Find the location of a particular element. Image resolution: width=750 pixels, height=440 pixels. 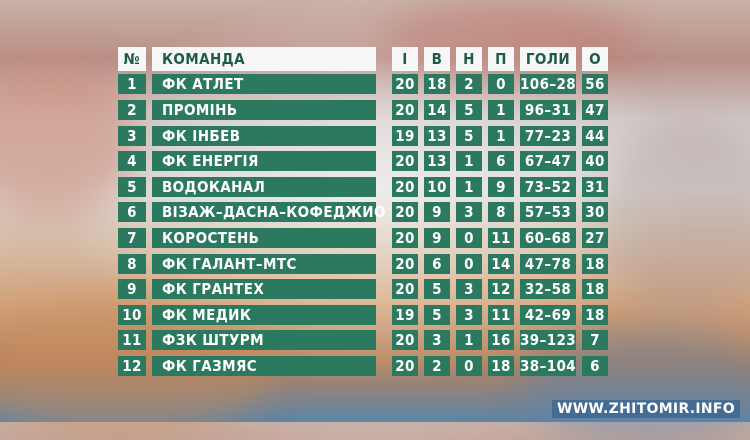

cell-points: 47 is located at coordinates (595, 110).